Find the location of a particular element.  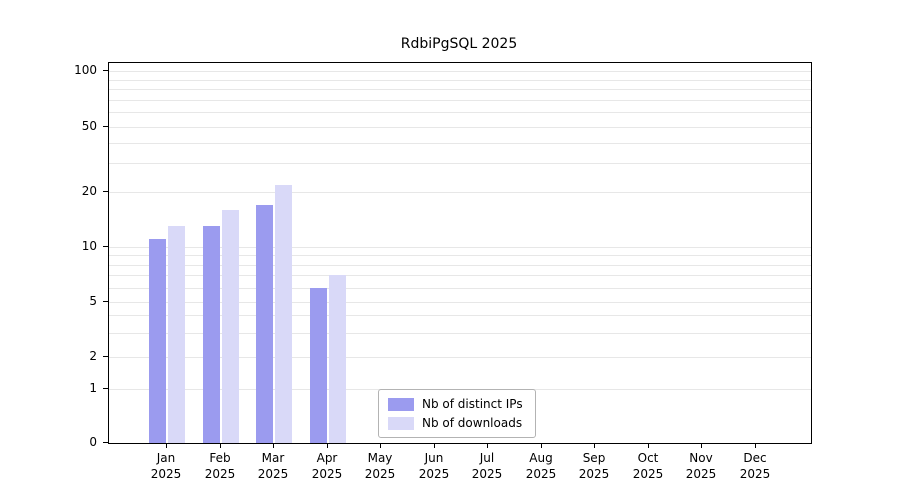

x-tick-month: May is located at coordinates (380, 458).